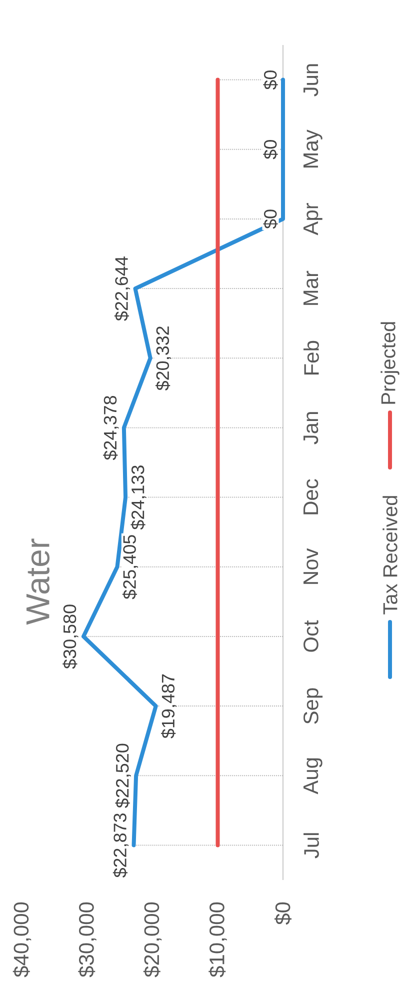  What do you see at coordinates (311, 428) in the screenshot?
I see `y-tick-label: Jan` at bounding box center [311, 428].